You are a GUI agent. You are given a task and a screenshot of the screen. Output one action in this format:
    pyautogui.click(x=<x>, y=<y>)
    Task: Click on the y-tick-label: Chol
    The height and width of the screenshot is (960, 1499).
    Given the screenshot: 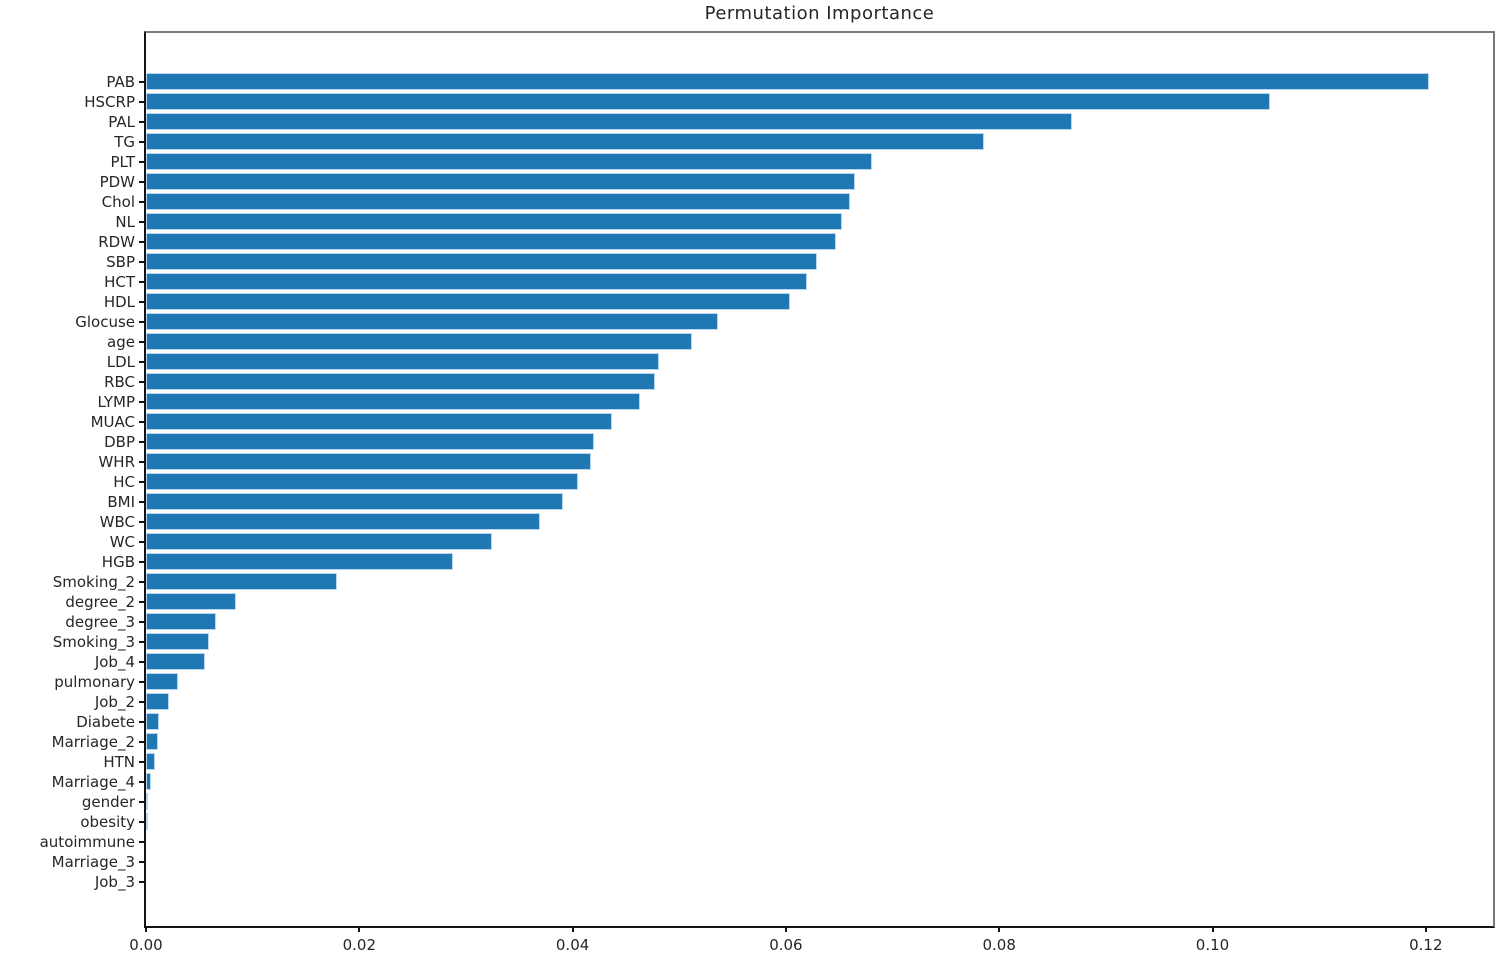 What is the action you would take?
    pyautogui.click(x=118, y=201)
    